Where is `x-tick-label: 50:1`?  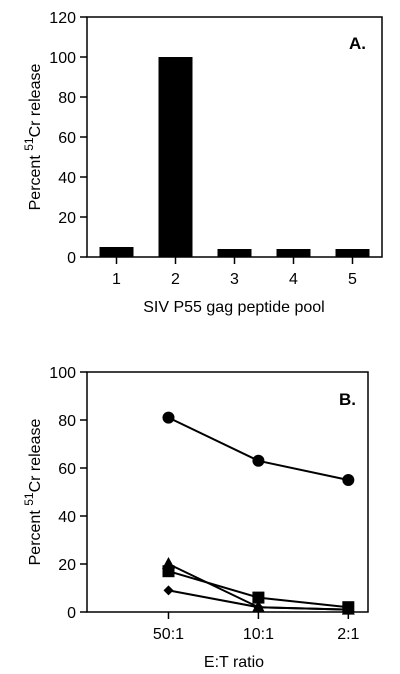
x-tick-label: 50:1 is located at coordinates (168, 634).